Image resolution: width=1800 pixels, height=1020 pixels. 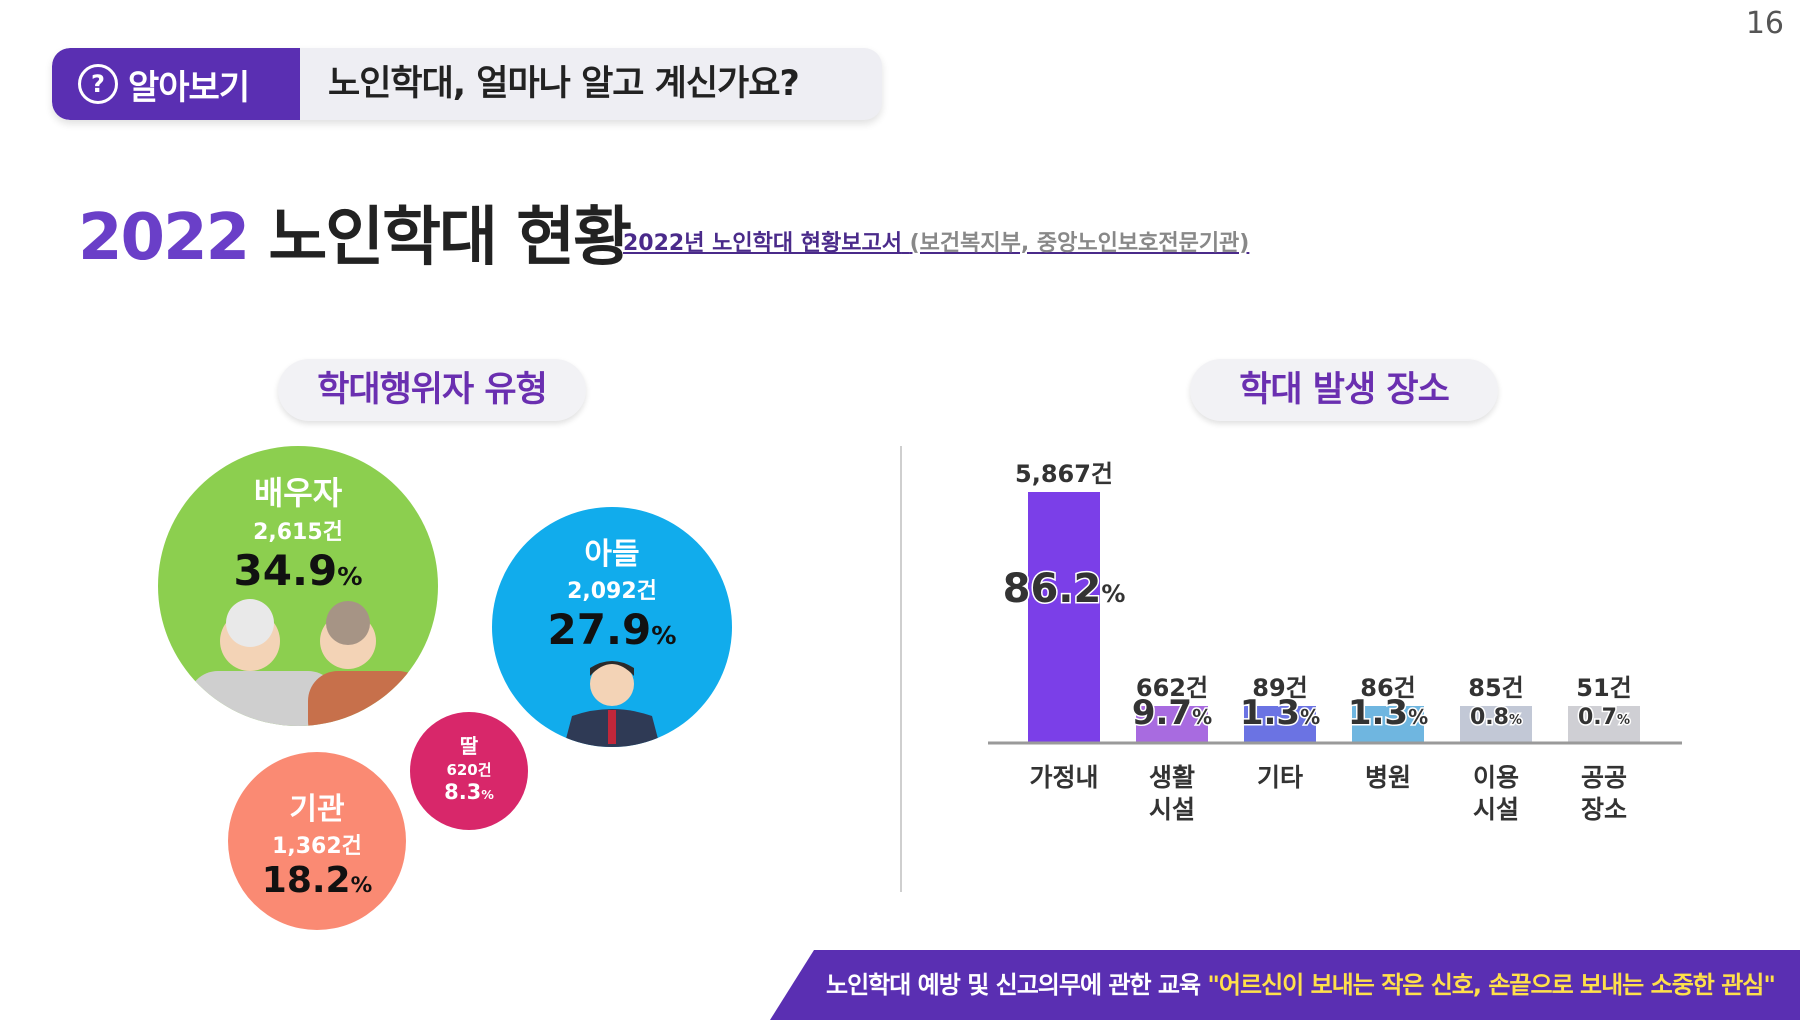 I want to click on page-number: 16, so click(x=1764, y=23).